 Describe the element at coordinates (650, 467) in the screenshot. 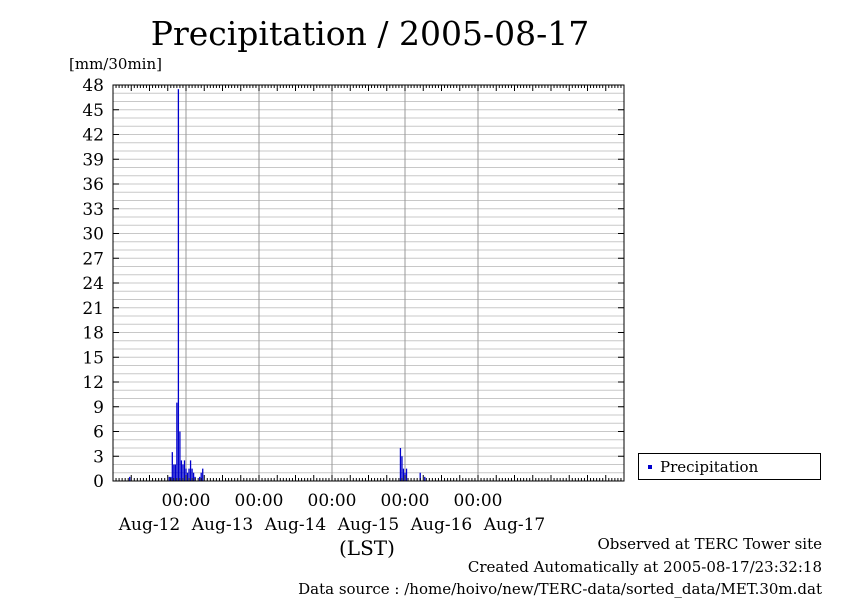

I see `legend-swatch` at that location.